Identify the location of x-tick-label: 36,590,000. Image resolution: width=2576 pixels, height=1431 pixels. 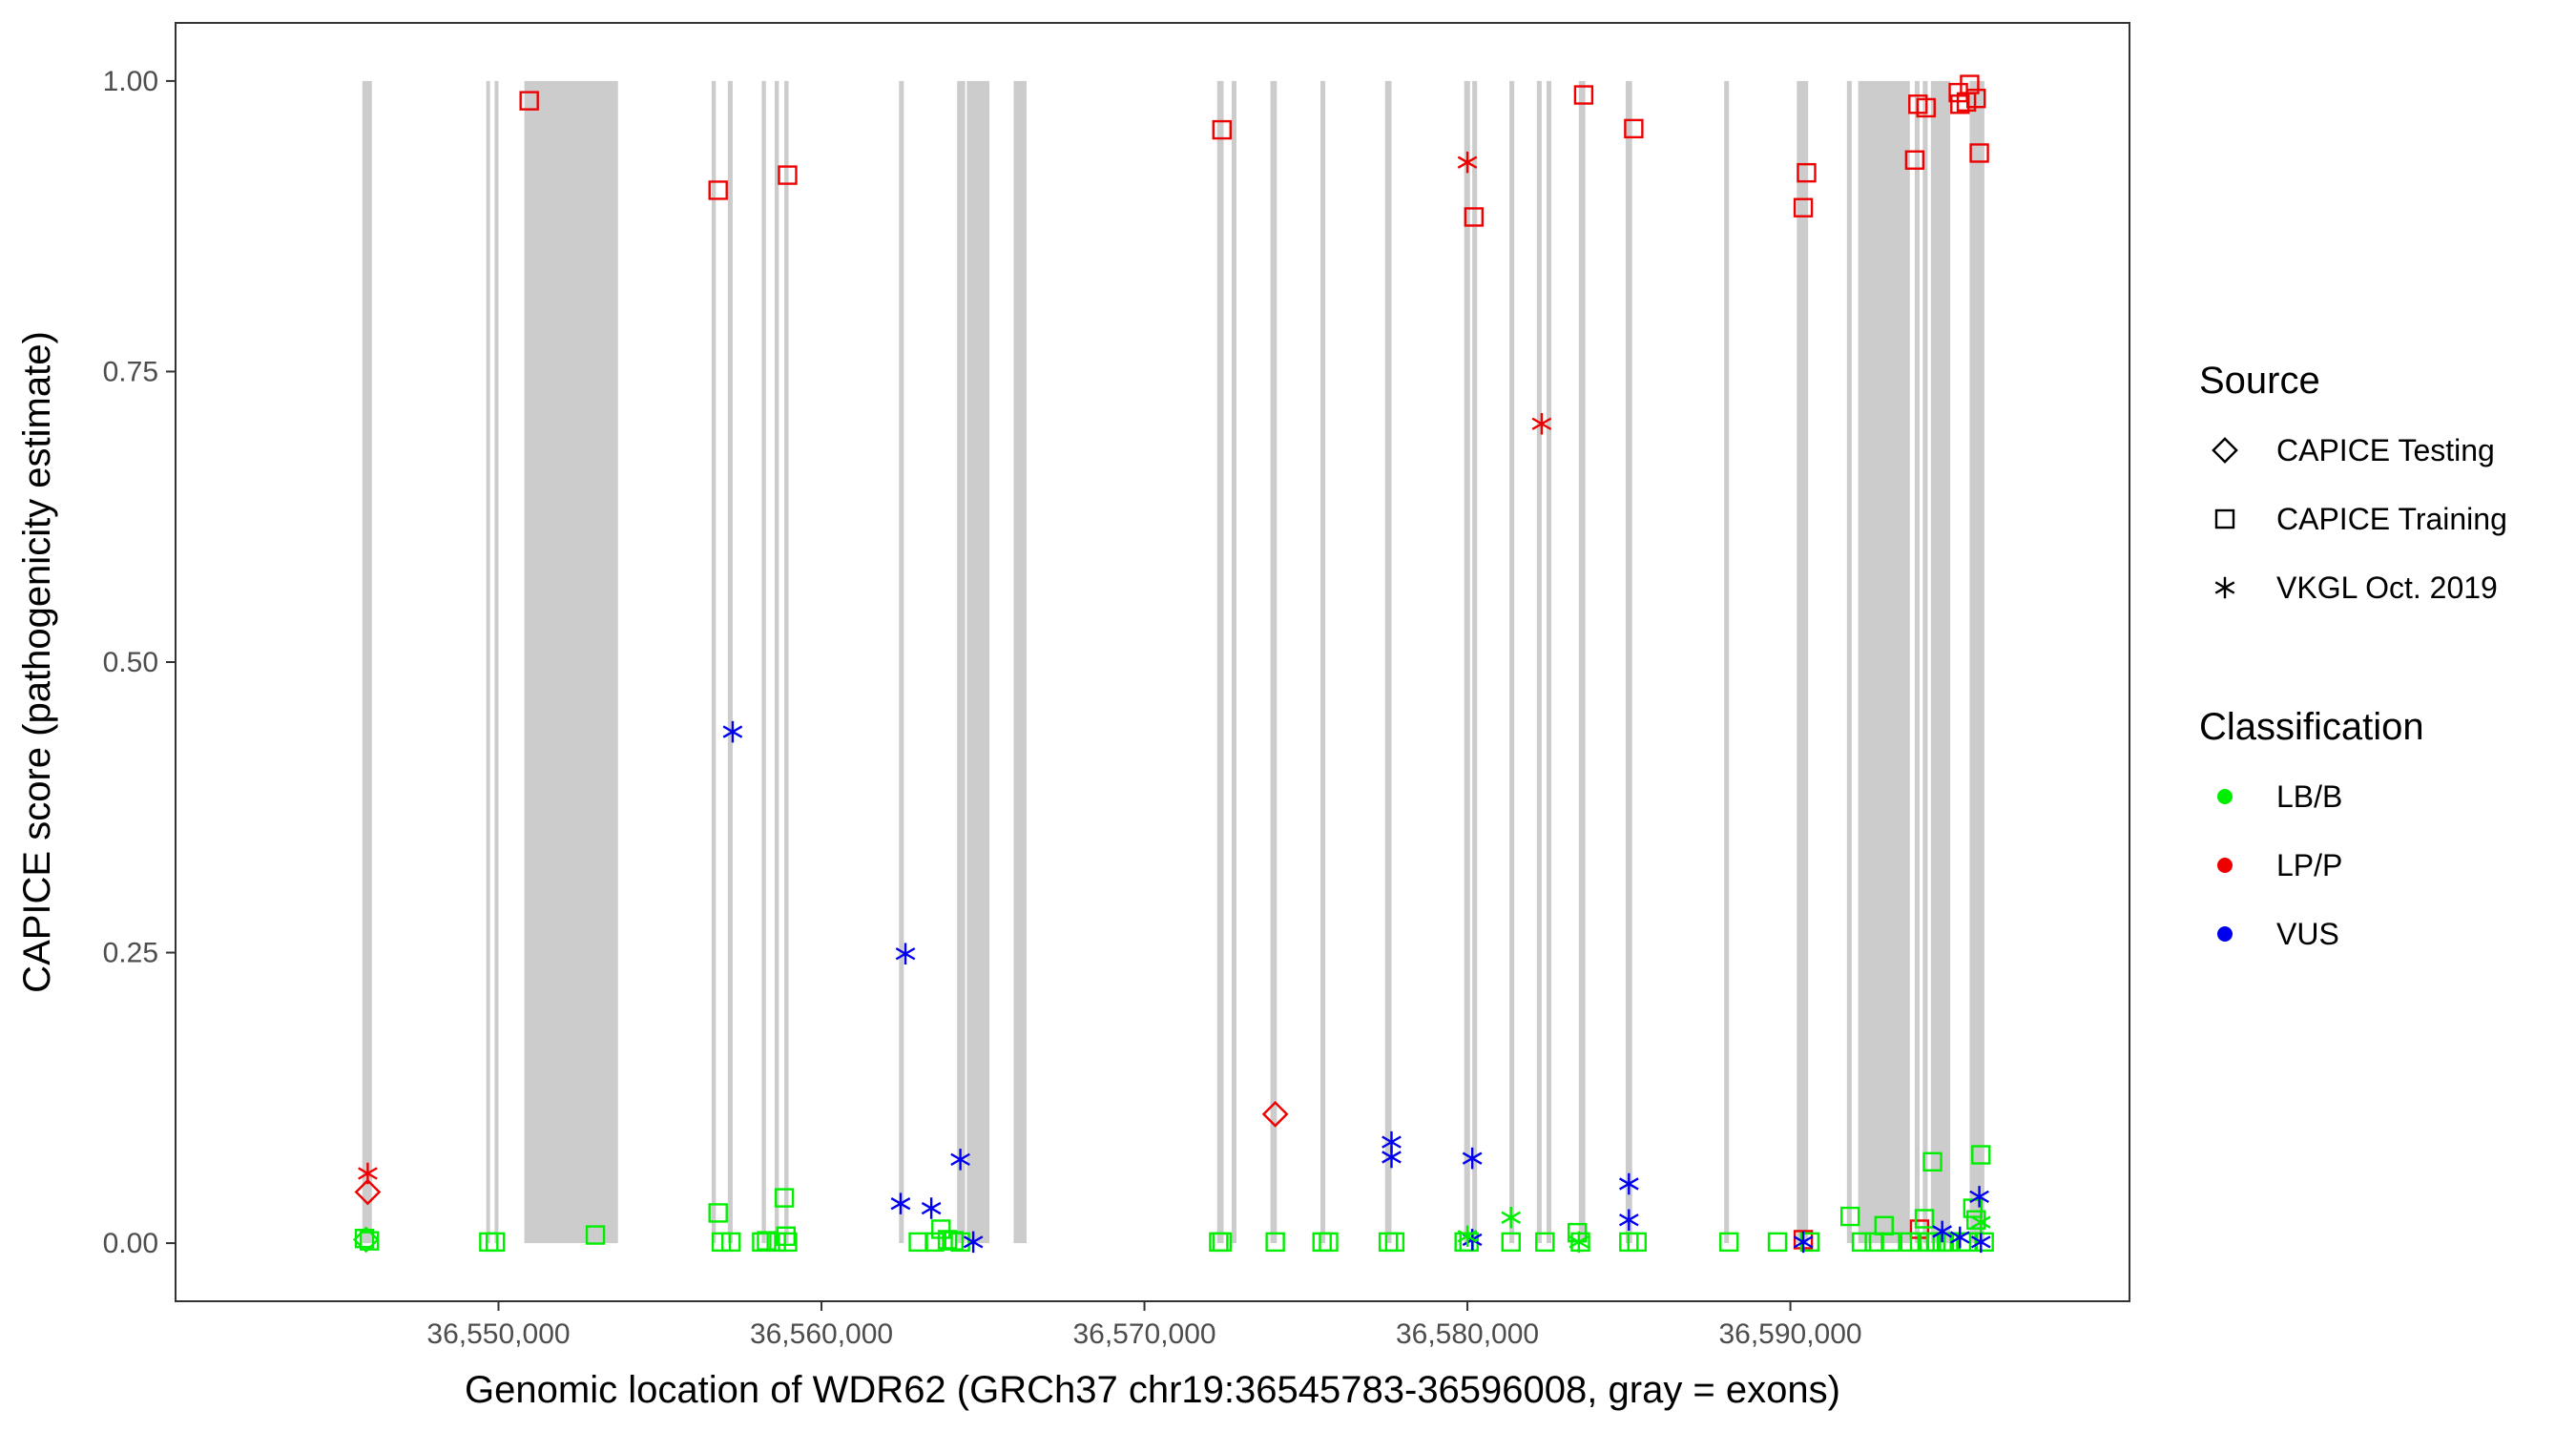
(1789, 1334).